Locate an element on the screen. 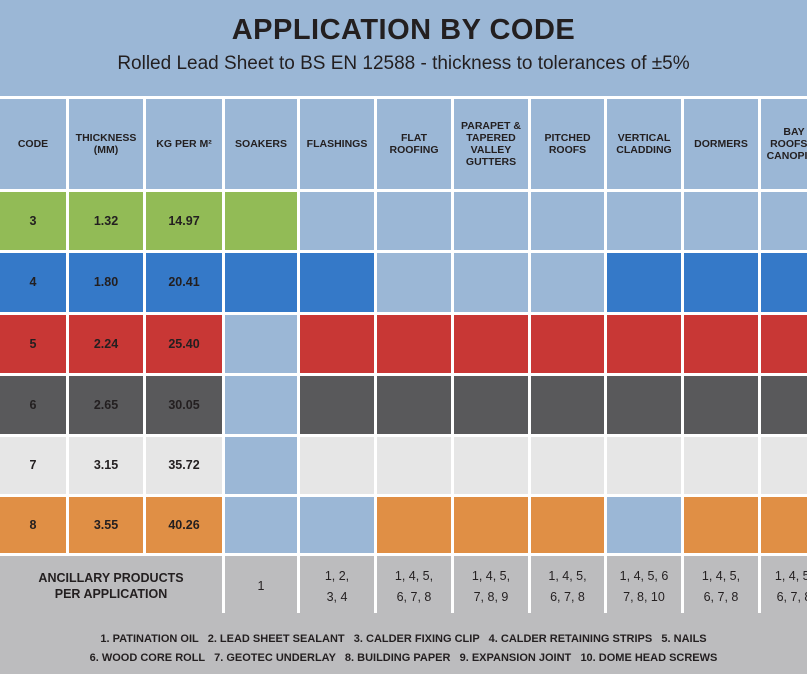 The width and height of the screenshot is (807, 674). ancillary-value: 1, 4, 5, 7, 8, 9 is located at coordinates (491, 587).